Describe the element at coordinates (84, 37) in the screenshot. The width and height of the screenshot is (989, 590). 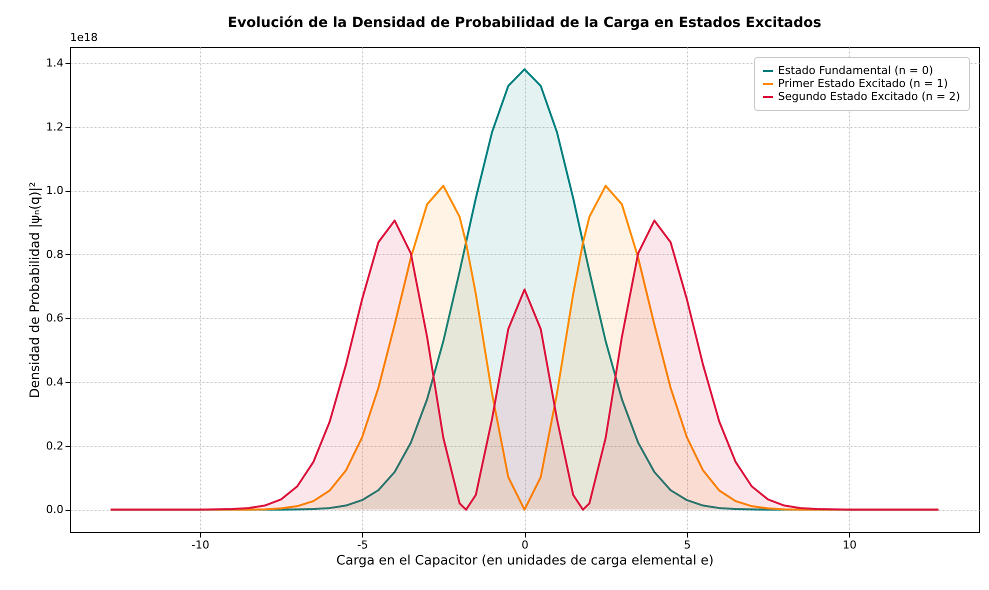
I see `text: 1e18` at that location.